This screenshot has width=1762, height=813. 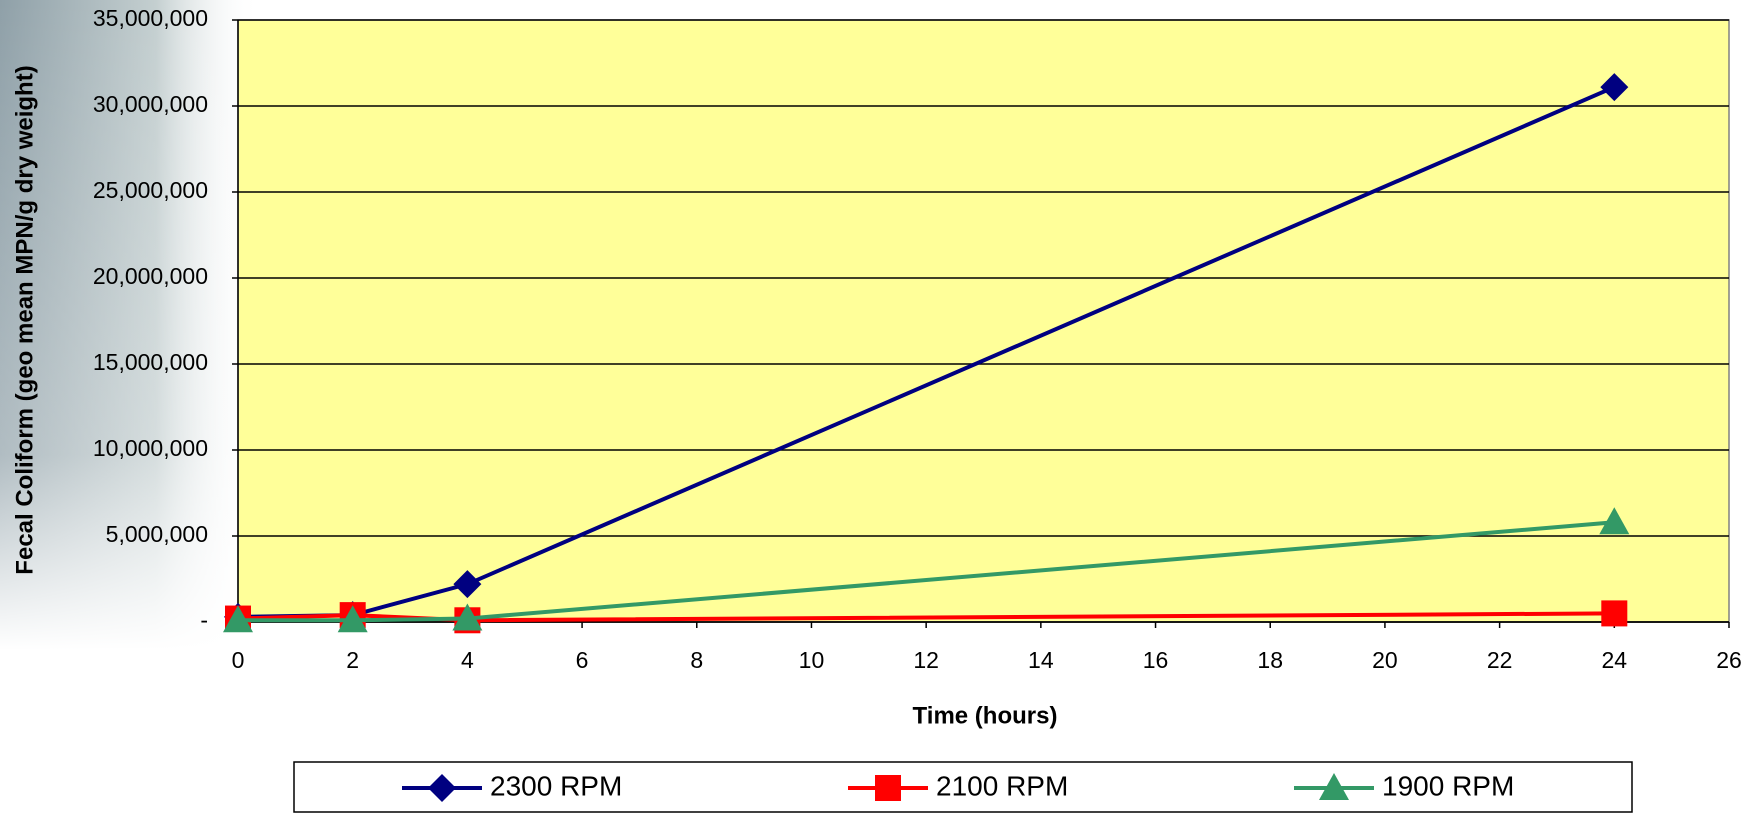 I want to click on background-fade, so click(x=130, y=325).